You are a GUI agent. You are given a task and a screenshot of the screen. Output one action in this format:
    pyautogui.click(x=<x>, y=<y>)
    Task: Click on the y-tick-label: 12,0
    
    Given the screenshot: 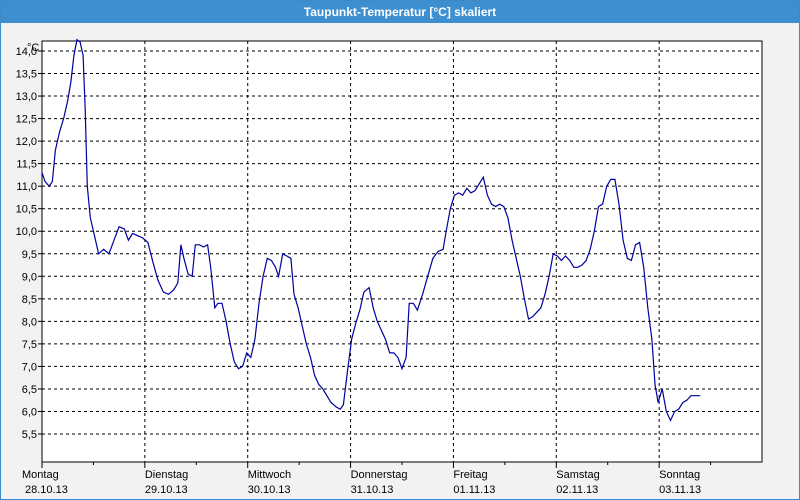 What is the action you would take?
    pyautogui.click(x=26, y=142)
    